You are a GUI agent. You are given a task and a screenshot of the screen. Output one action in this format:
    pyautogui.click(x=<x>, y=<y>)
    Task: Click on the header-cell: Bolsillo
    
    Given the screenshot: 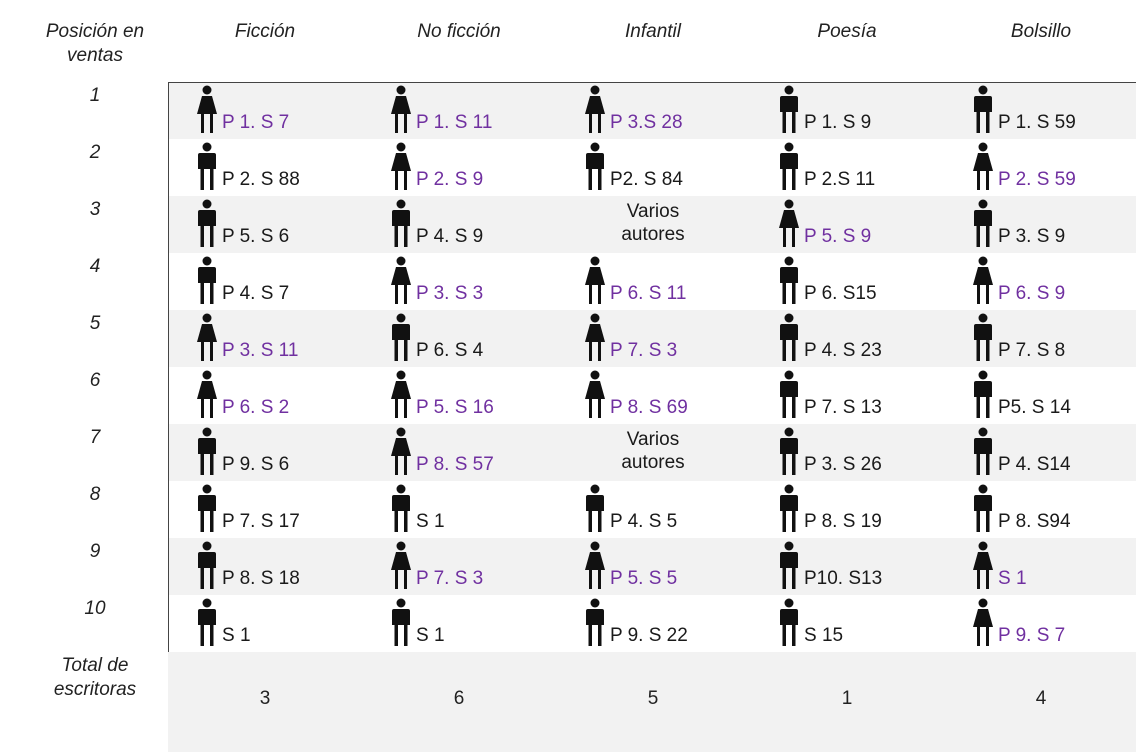 What is the action you would take?
    pyautogui.click(x=1041, y=31)
    